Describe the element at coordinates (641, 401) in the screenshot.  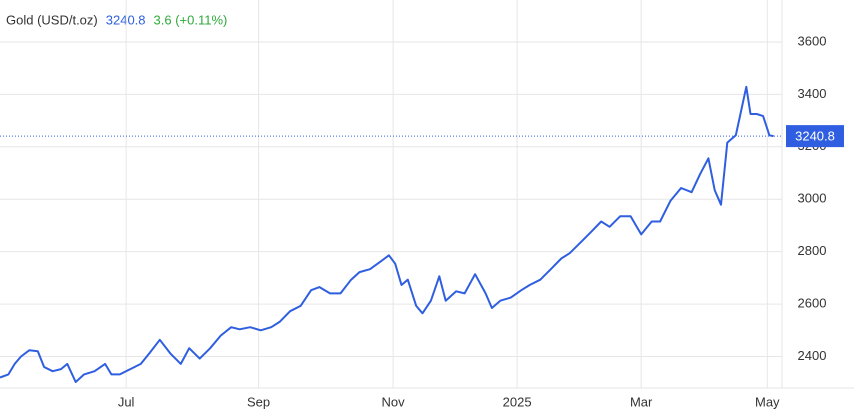
I see `x-tick-label: Mar` at that location.